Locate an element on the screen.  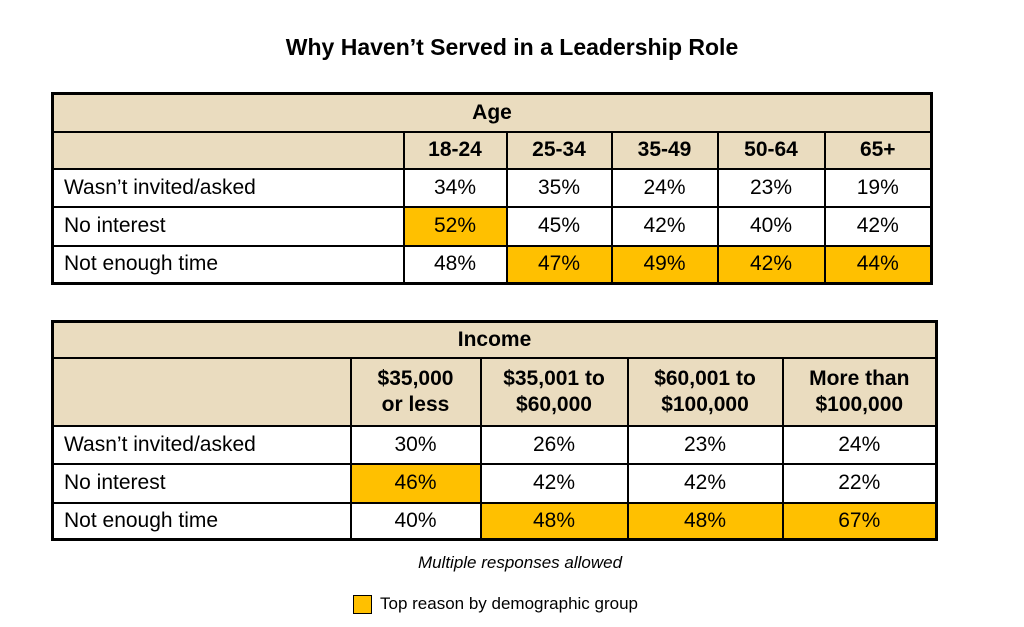
table-row: Not enough time 40% 48% 48% 67% is located at coordinates (494, 521).